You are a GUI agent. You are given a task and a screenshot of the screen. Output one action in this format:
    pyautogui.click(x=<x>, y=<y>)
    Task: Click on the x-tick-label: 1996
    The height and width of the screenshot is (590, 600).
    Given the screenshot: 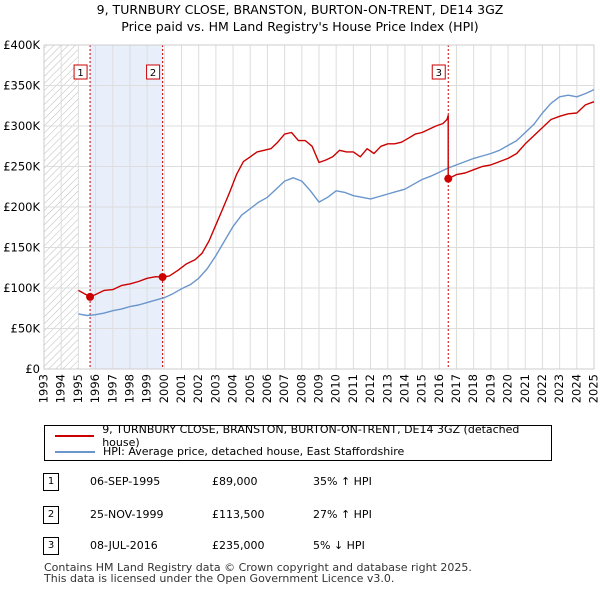 What is the action you would take?
    pyautogui.click(x=95, y=388)
    